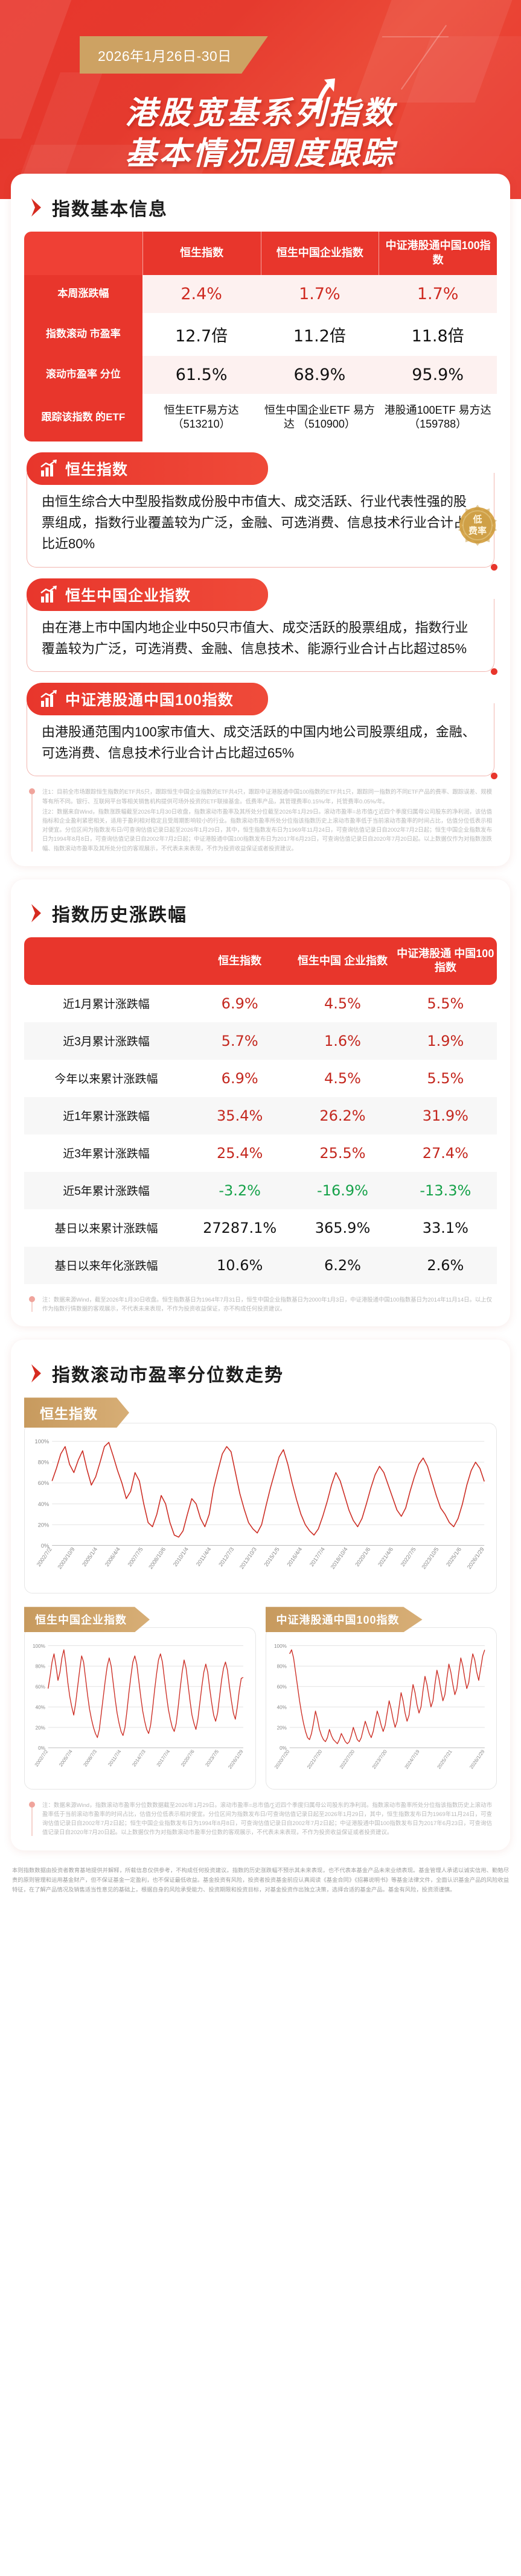 The height and width of the screenshot is (2576, 521). I want to click on chevron-right-icon, so click(36, 1373).